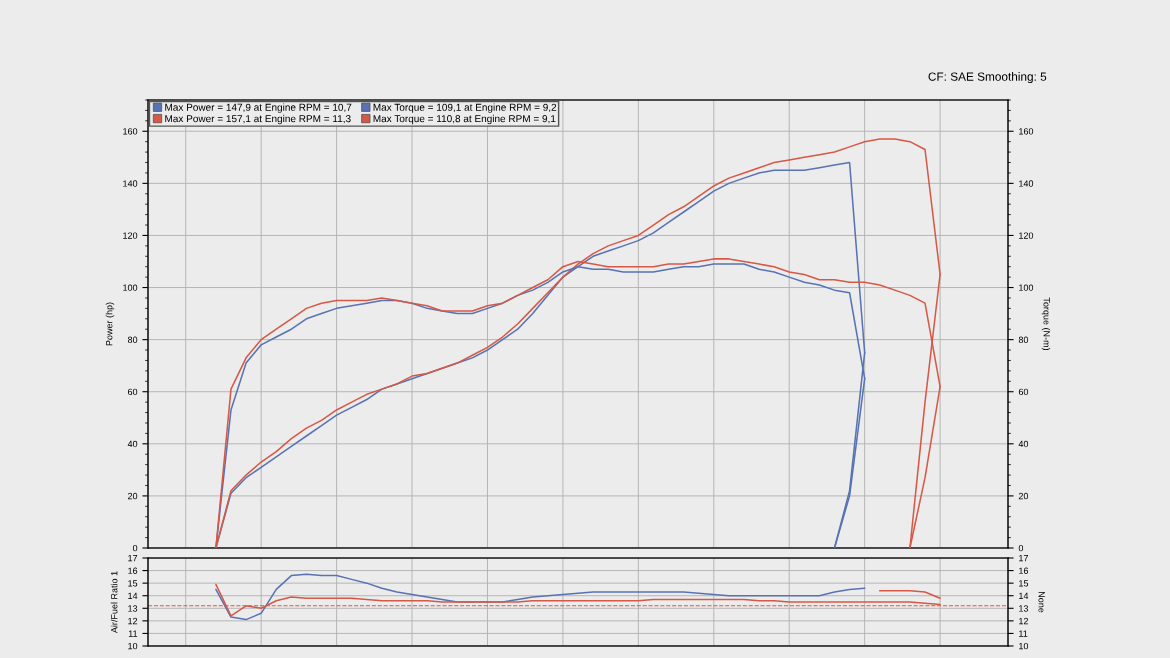 This screenshot has height=658, width=1170. I want to click on y2-tick-label: 60, so click(1023, 392).